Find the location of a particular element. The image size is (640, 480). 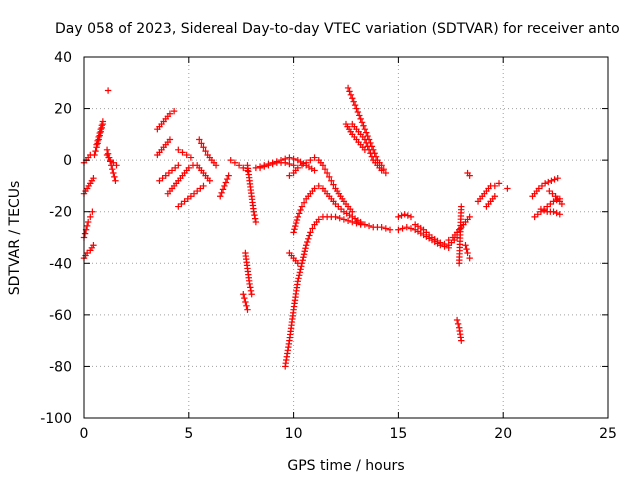

series-s30 is located at coordinates (367, 147).